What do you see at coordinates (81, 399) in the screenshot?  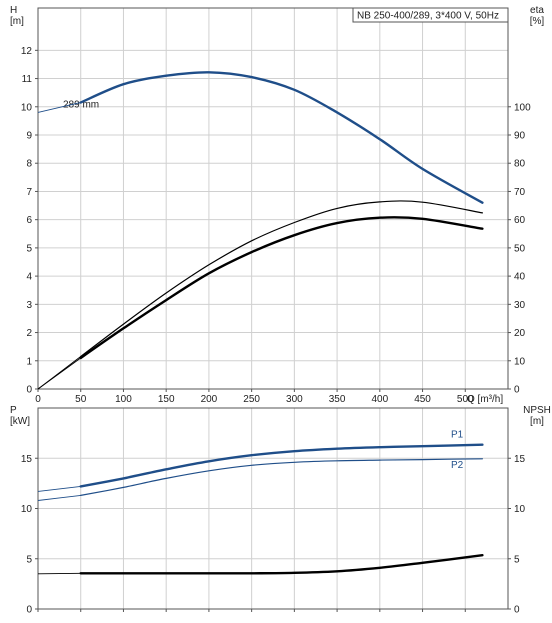 I see `x-tick-label: 50` at bounding box center [81, 399].